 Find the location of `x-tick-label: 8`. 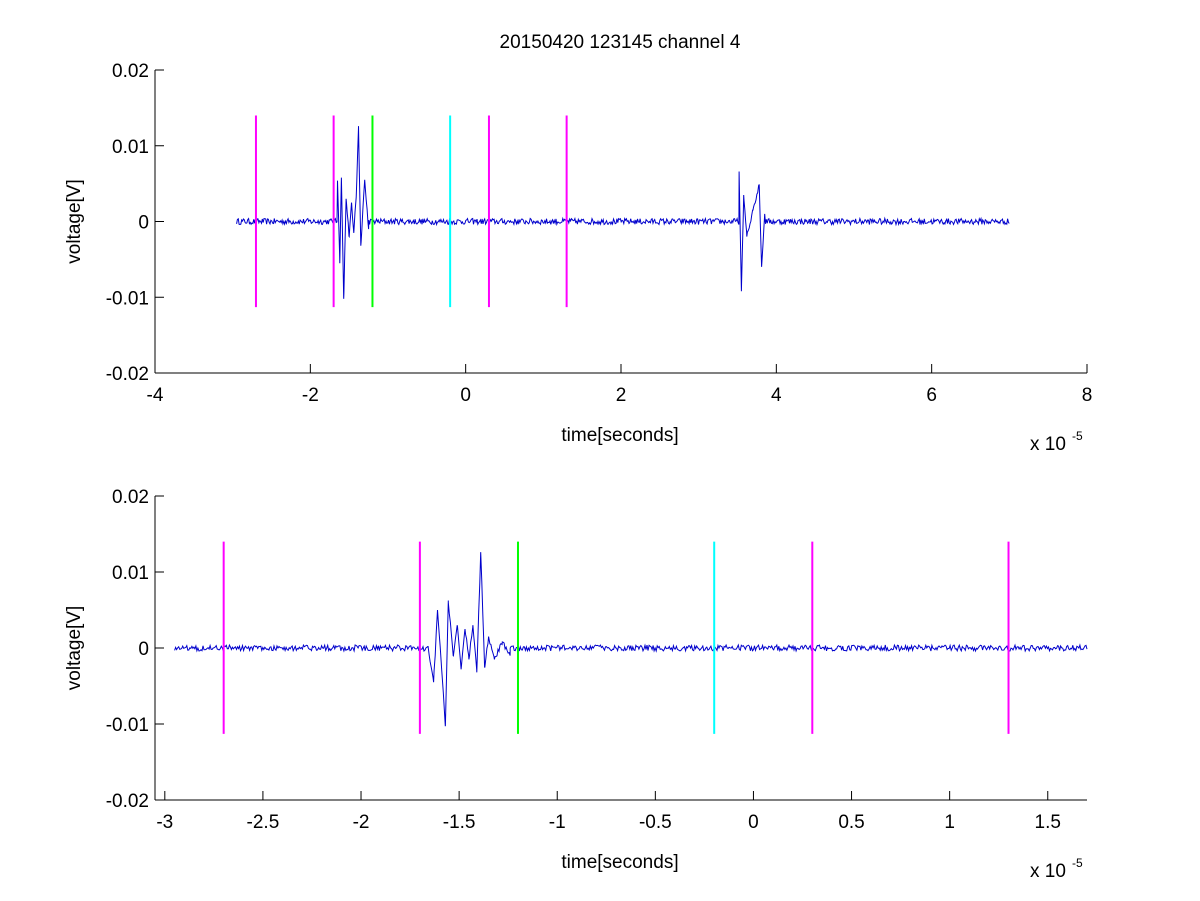

x-tick-label: 8 is located at coordinates (1087, 395).